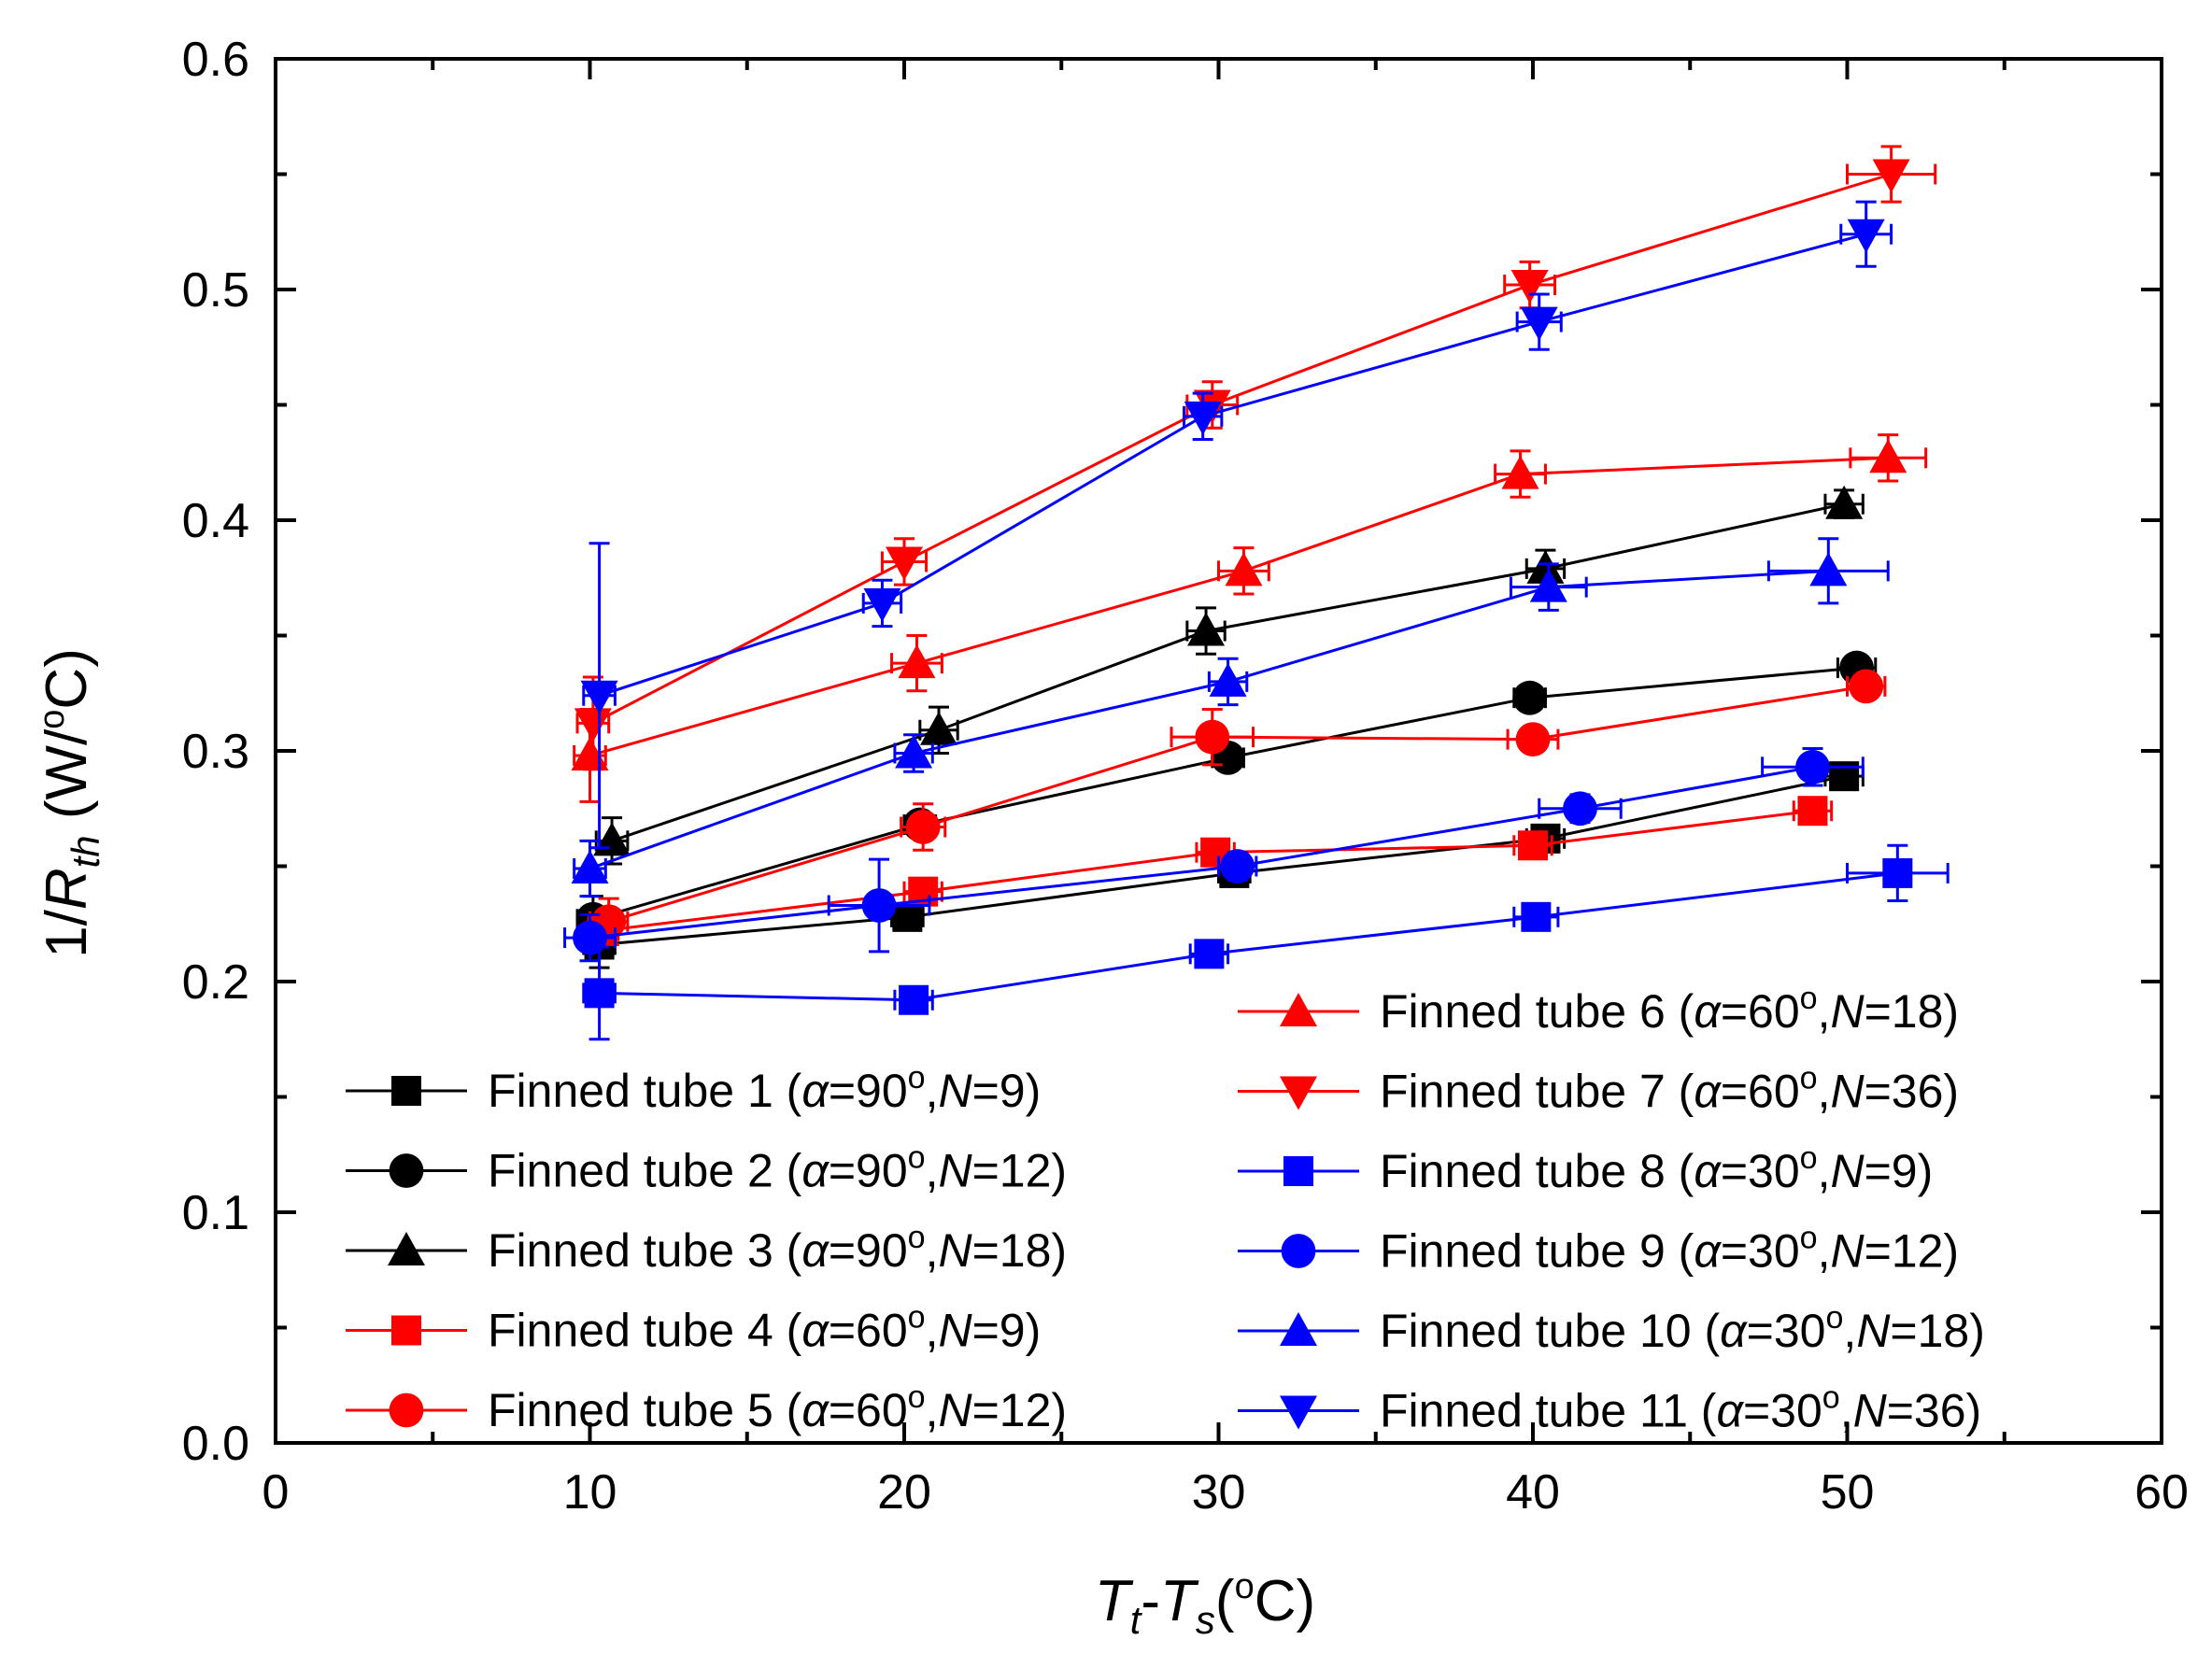  Describe the element at coordinates (764, 1328) in the screenshot. I see `legend-label: Finned tube 4 (α=60o,N=9)` at that location.